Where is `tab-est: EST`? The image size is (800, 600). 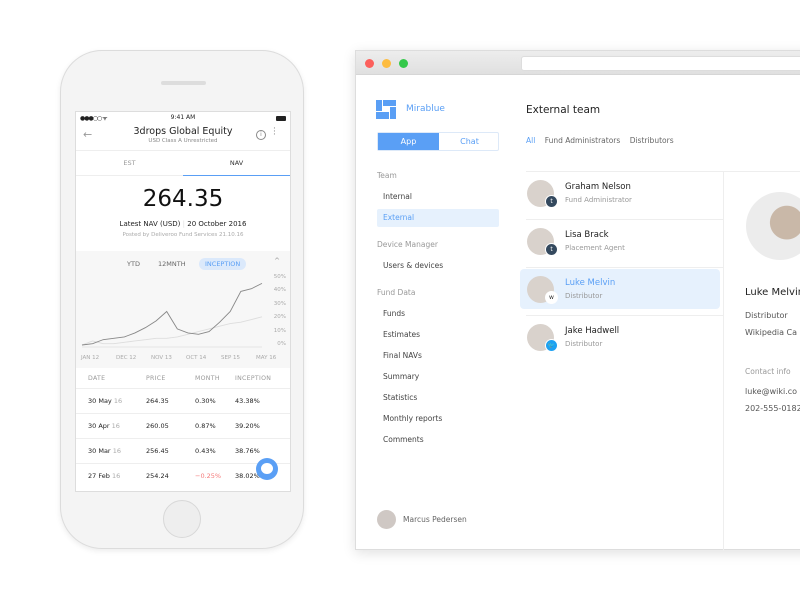
tab-est: EST is located at coordinates (129, 163).